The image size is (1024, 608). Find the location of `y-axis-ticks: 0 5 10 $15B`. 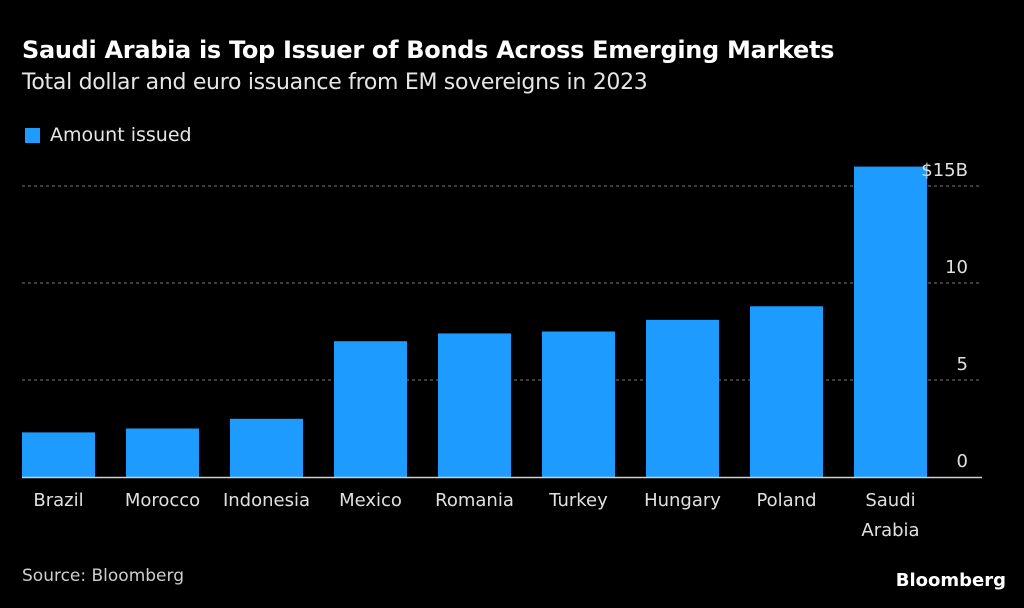

y-axis-ticks: 0 5 10 $15B is located at coordinates (944, 316).